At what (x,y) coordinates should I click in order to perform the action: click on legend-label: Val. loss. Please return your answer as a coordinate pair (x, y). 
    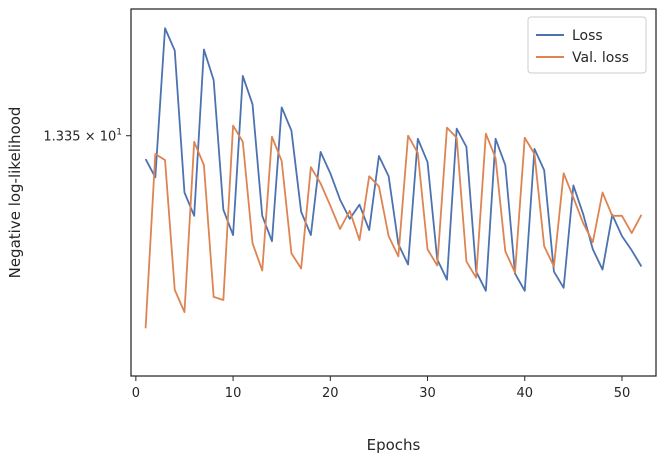
    Looking at the image, I should click on (600, 58).